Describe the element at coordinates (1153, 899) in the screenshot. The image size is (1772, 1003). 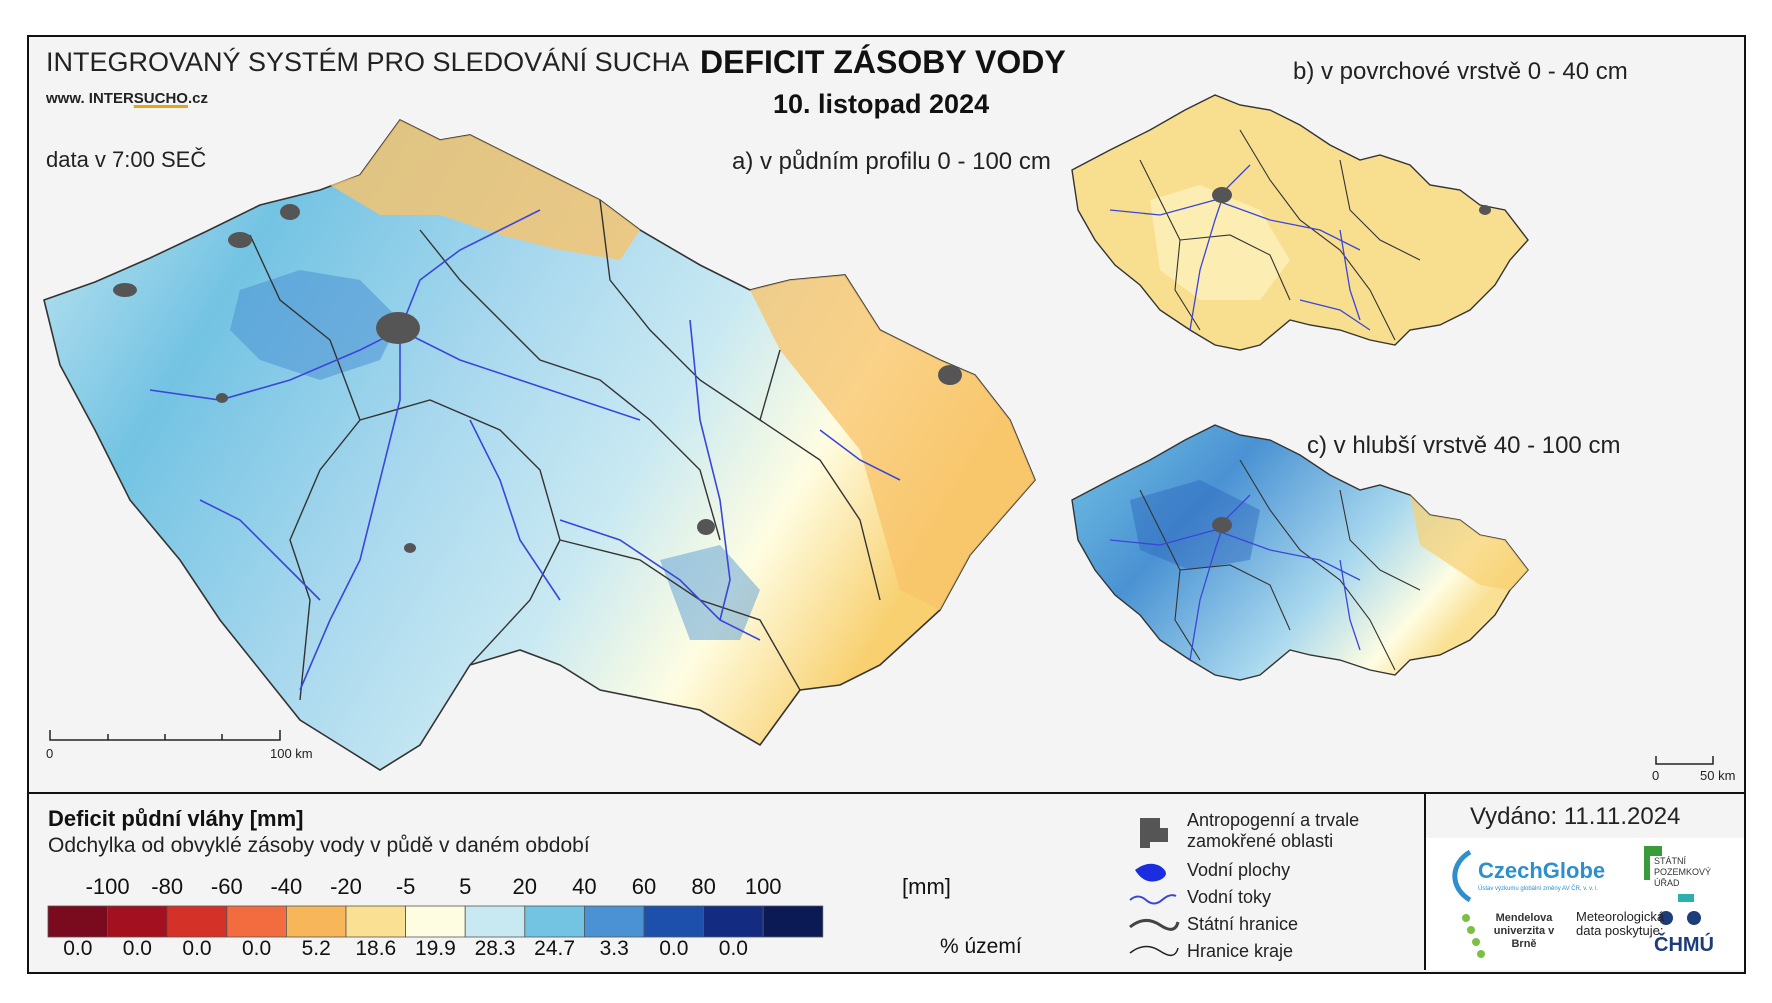
I see `river-line-icon` at that location.